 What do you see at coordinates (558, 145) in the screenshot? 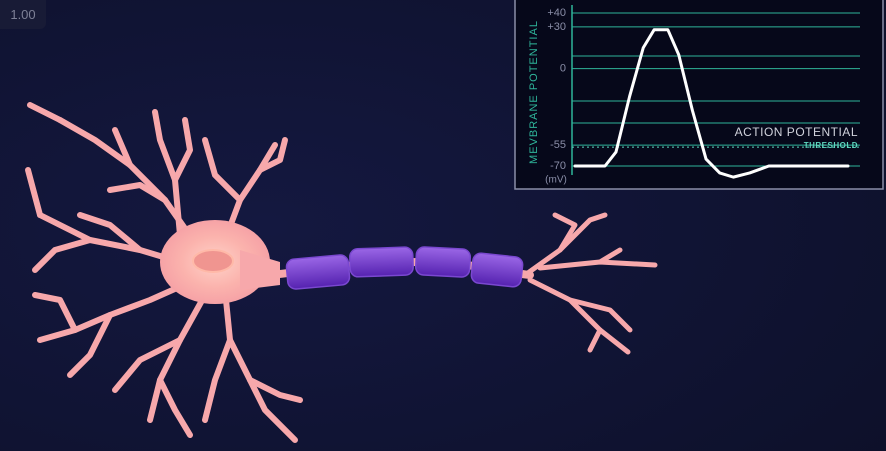
I see `y-tick-label: -55` at bounding box center [558, 145].